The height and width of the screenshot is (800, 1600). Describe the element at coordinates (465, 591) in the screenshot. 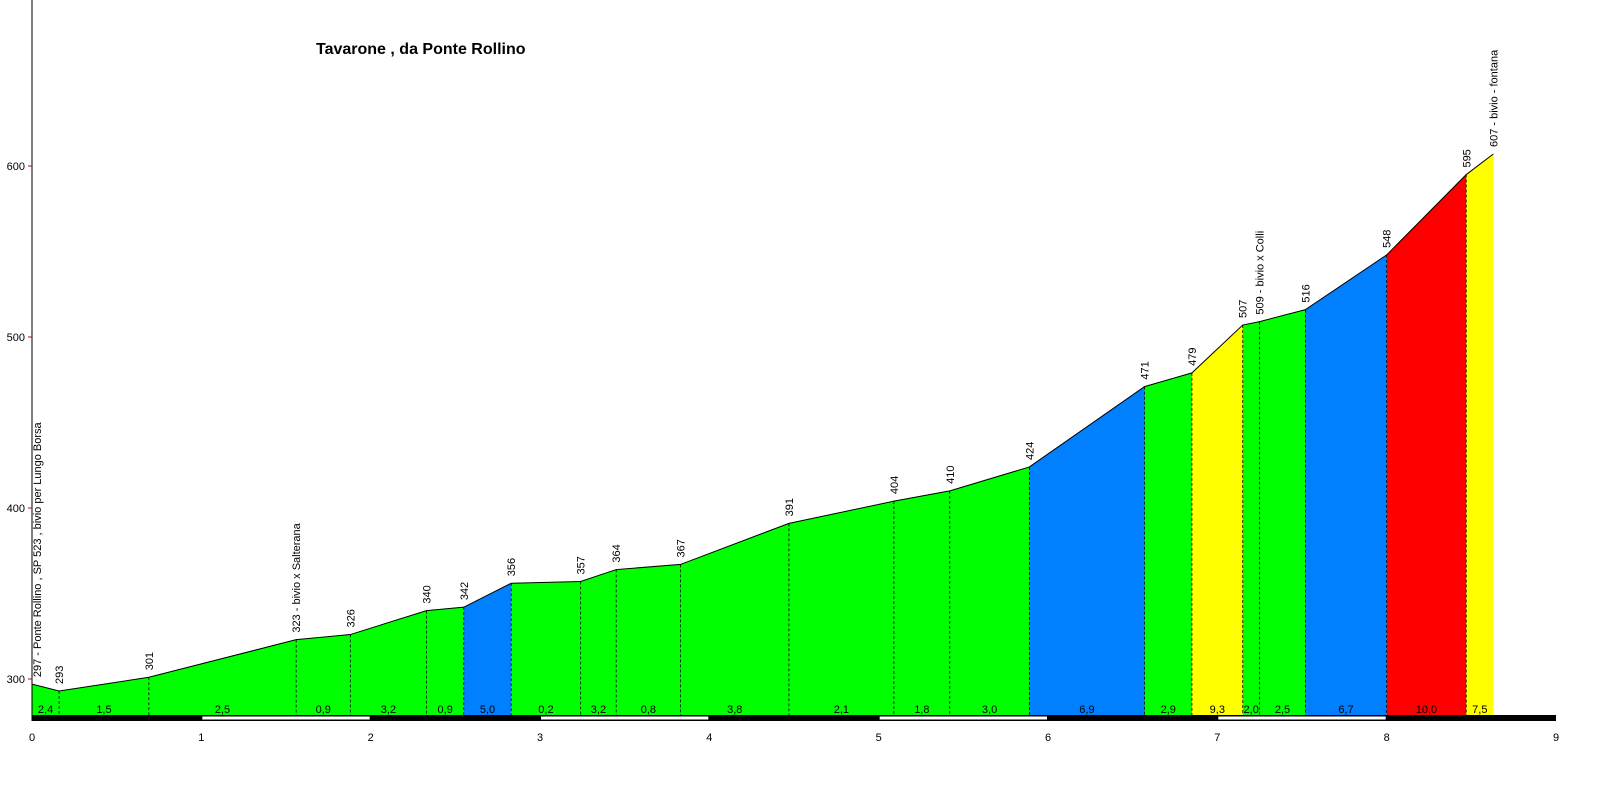

I see `point-elevation-label: 342` at that location.